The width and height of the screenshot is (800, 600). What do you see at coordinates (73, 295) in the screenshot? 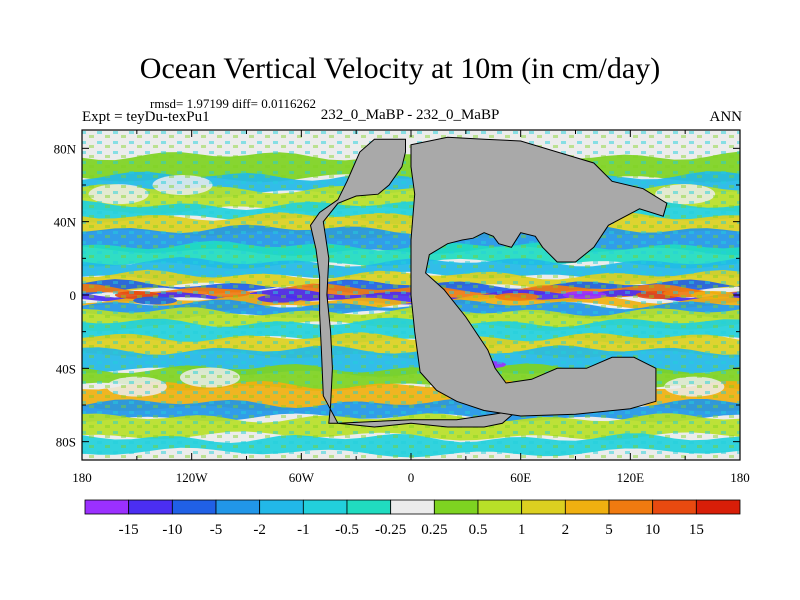
I see `y-tick-label: 0` at bounding box center [73, 295].